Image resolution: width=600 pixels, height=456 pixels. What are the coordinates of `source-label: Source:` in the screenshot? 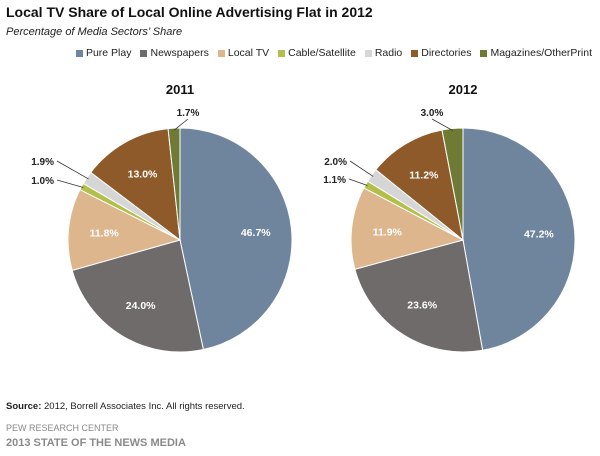 It's located at (24, 406).